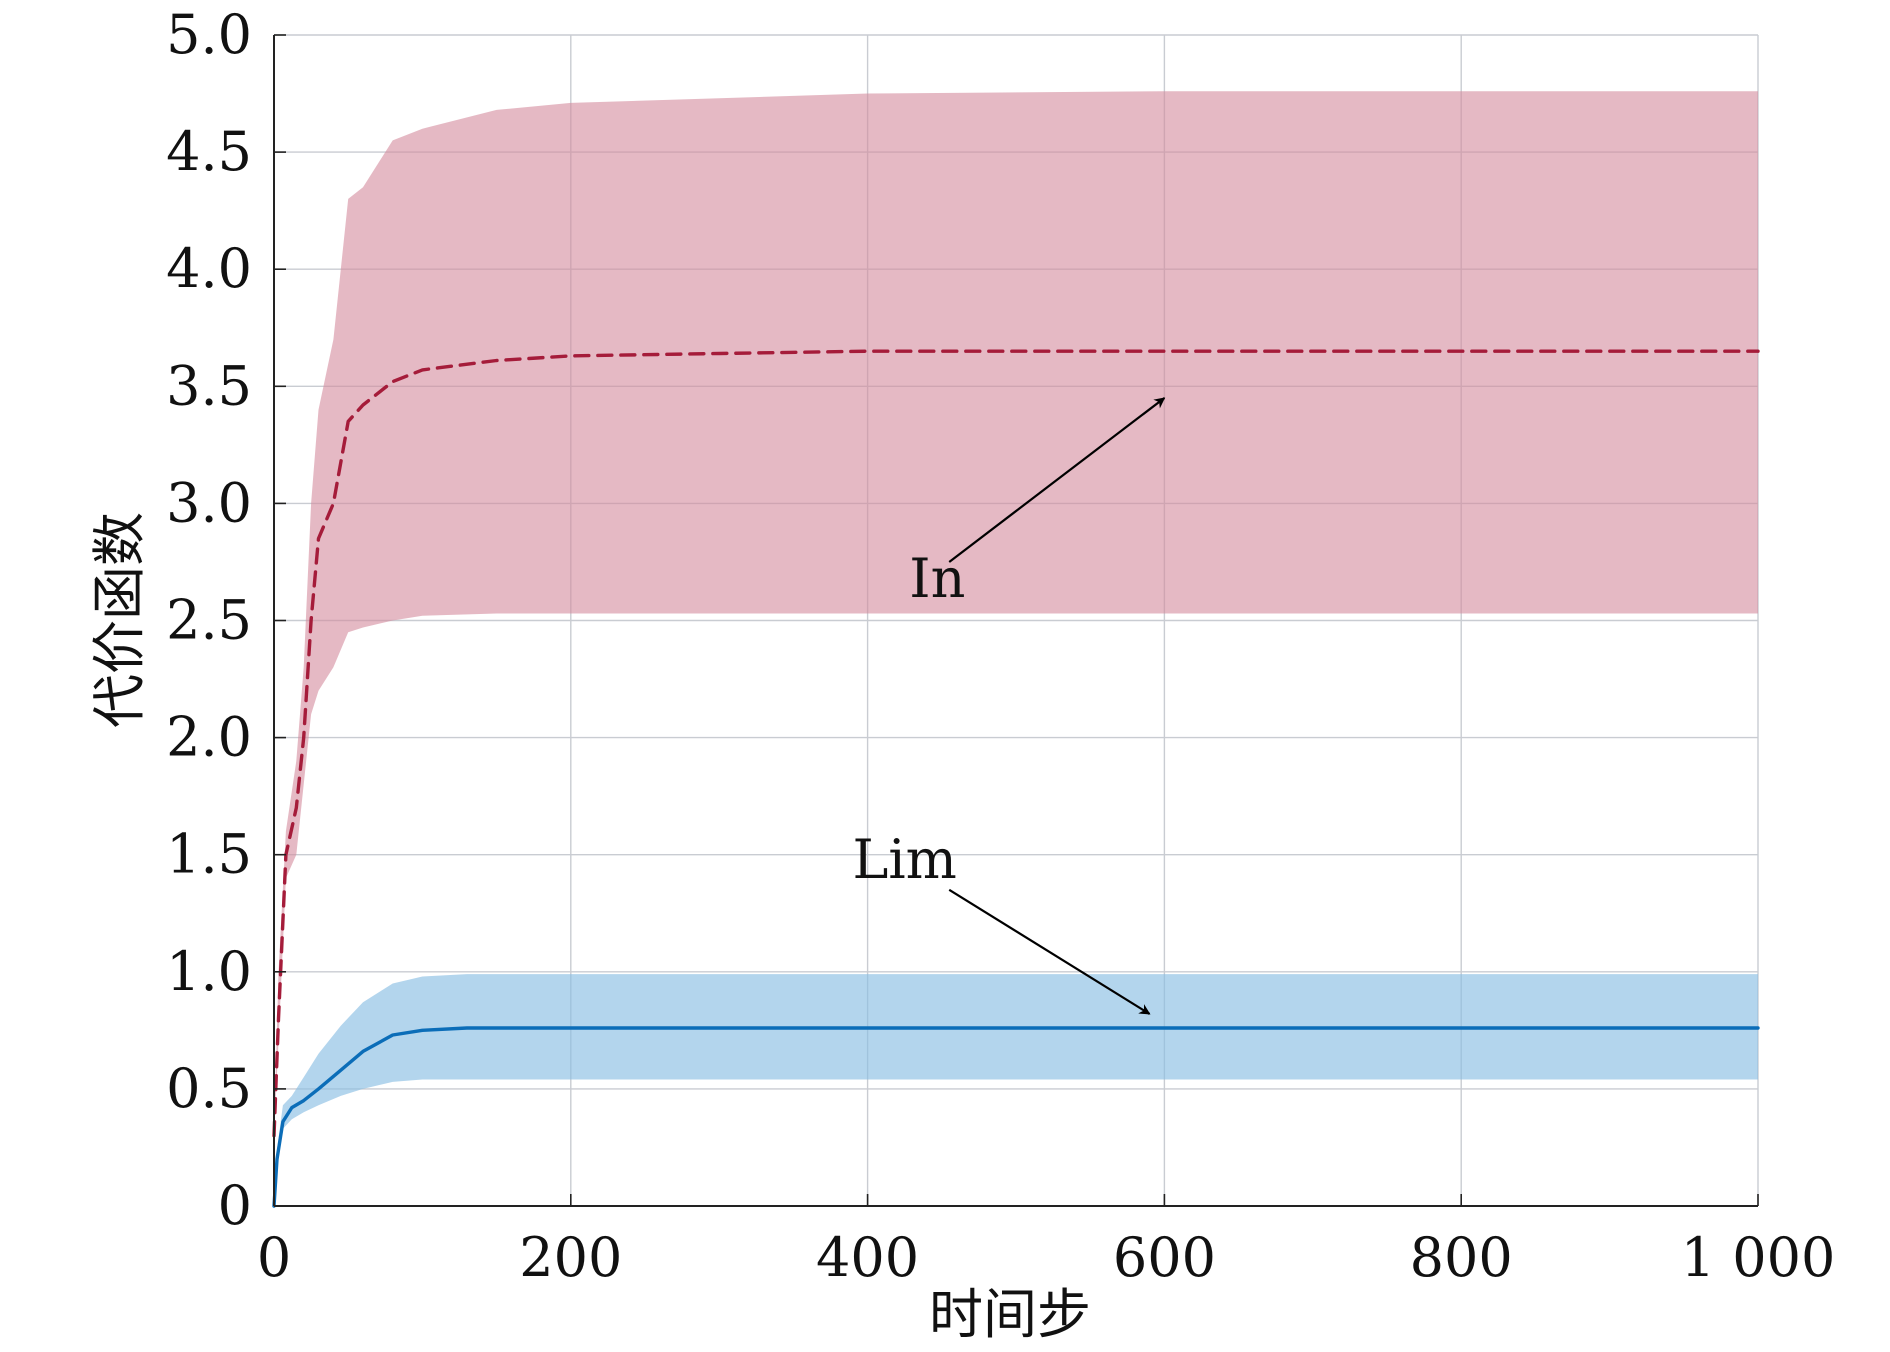 The height and width of the screenshot is (1352, 1890). I want to click on y-tick-label: 0.5, so click(209, 1088).